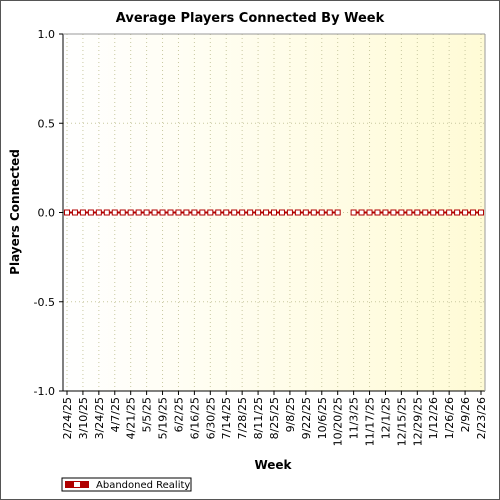 This screenshot has height=500, width=500. Describe the element at coordinates (465, 414) in the screenshot. I see `x-tick-label: 2/9/26` at that location.